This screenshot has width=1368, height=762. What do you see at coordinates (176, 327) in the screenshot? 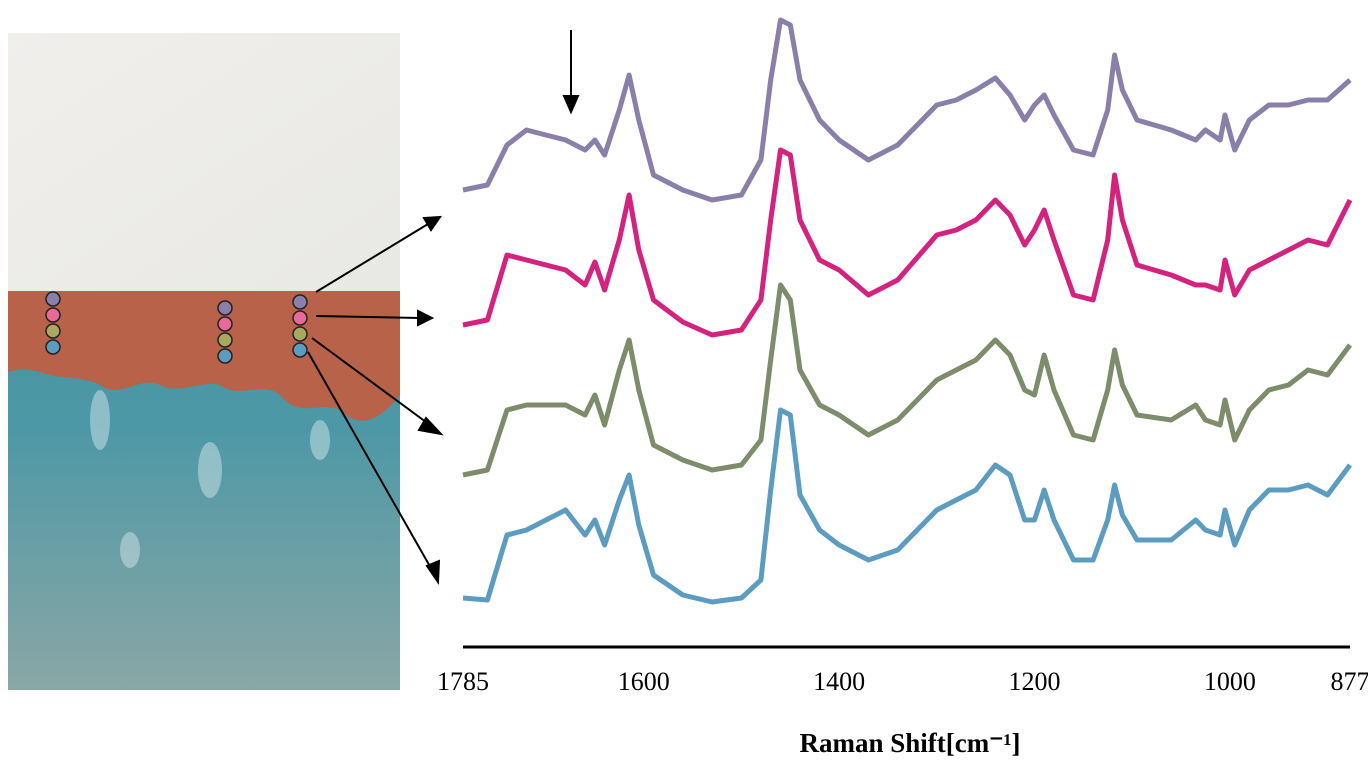
I see `sample-points` at bounding box center [176, 327].